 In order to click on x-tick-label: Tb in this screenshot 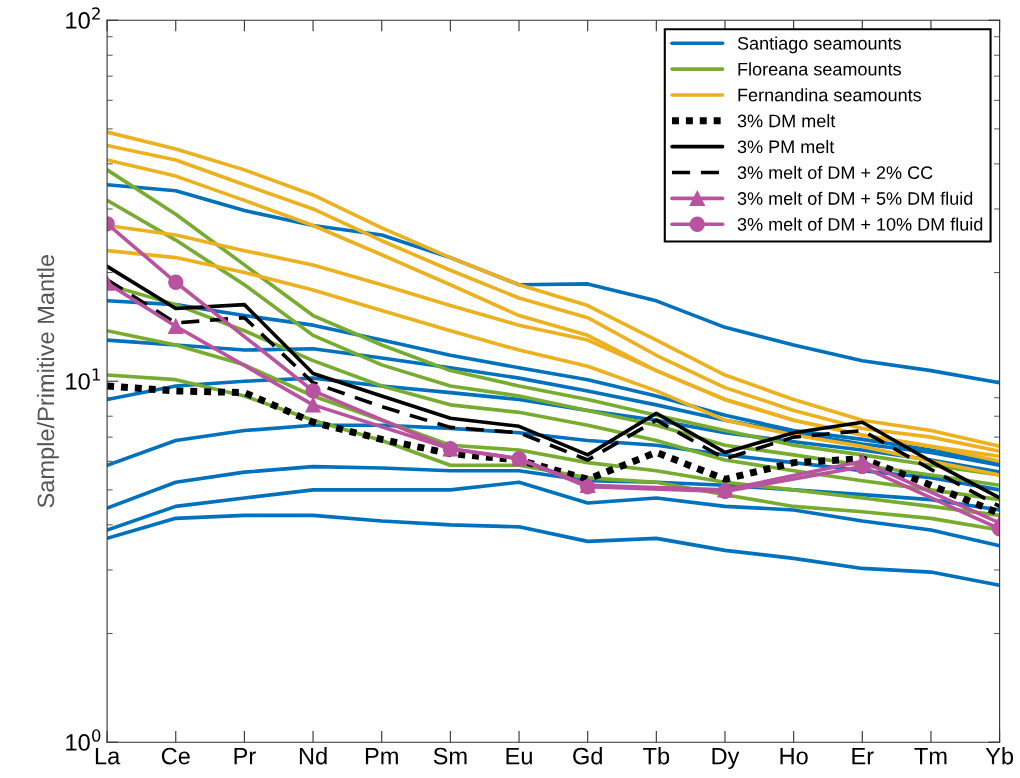, I will do `click(656, 756)`.